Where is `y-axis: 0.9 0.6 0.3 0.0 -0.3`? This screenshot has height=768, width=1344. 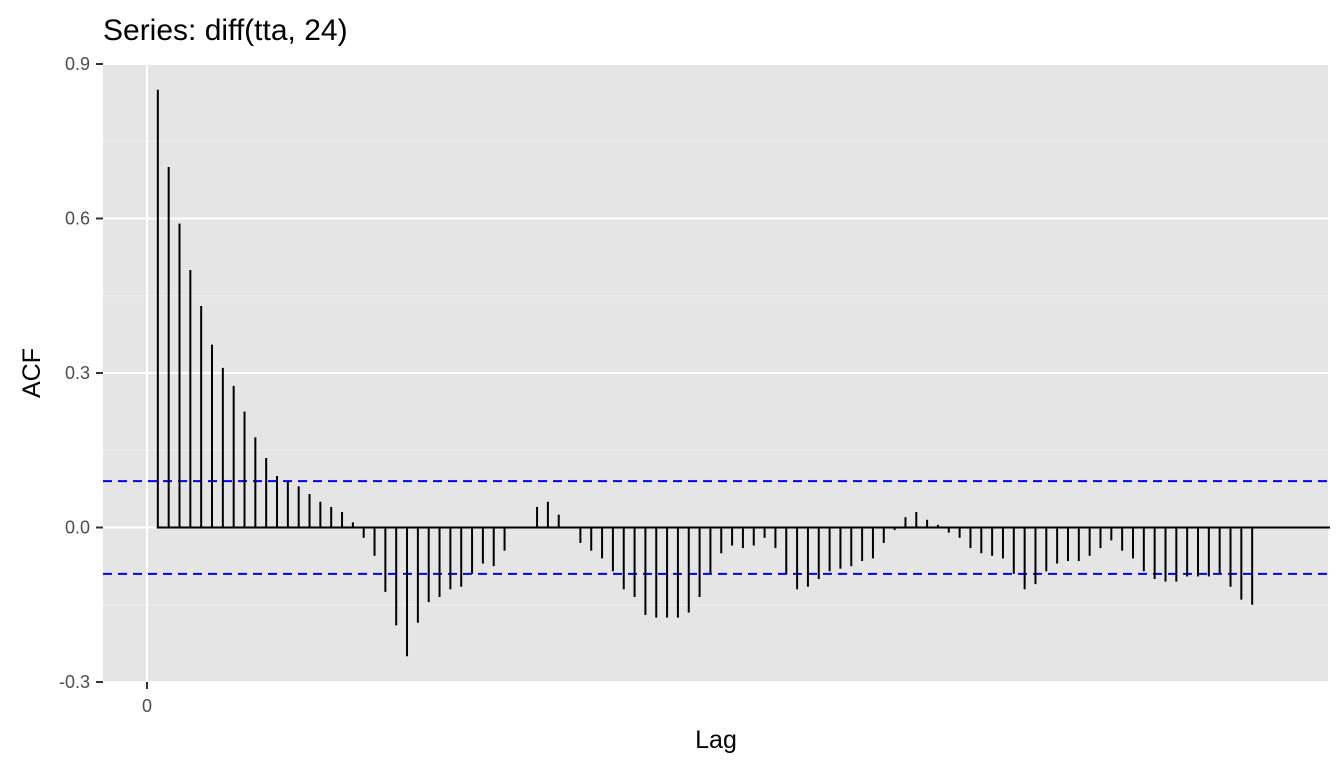 y-axis: 0.9 0.6 0.3 0.0 -0.3 is located at coordinates (81, 373).